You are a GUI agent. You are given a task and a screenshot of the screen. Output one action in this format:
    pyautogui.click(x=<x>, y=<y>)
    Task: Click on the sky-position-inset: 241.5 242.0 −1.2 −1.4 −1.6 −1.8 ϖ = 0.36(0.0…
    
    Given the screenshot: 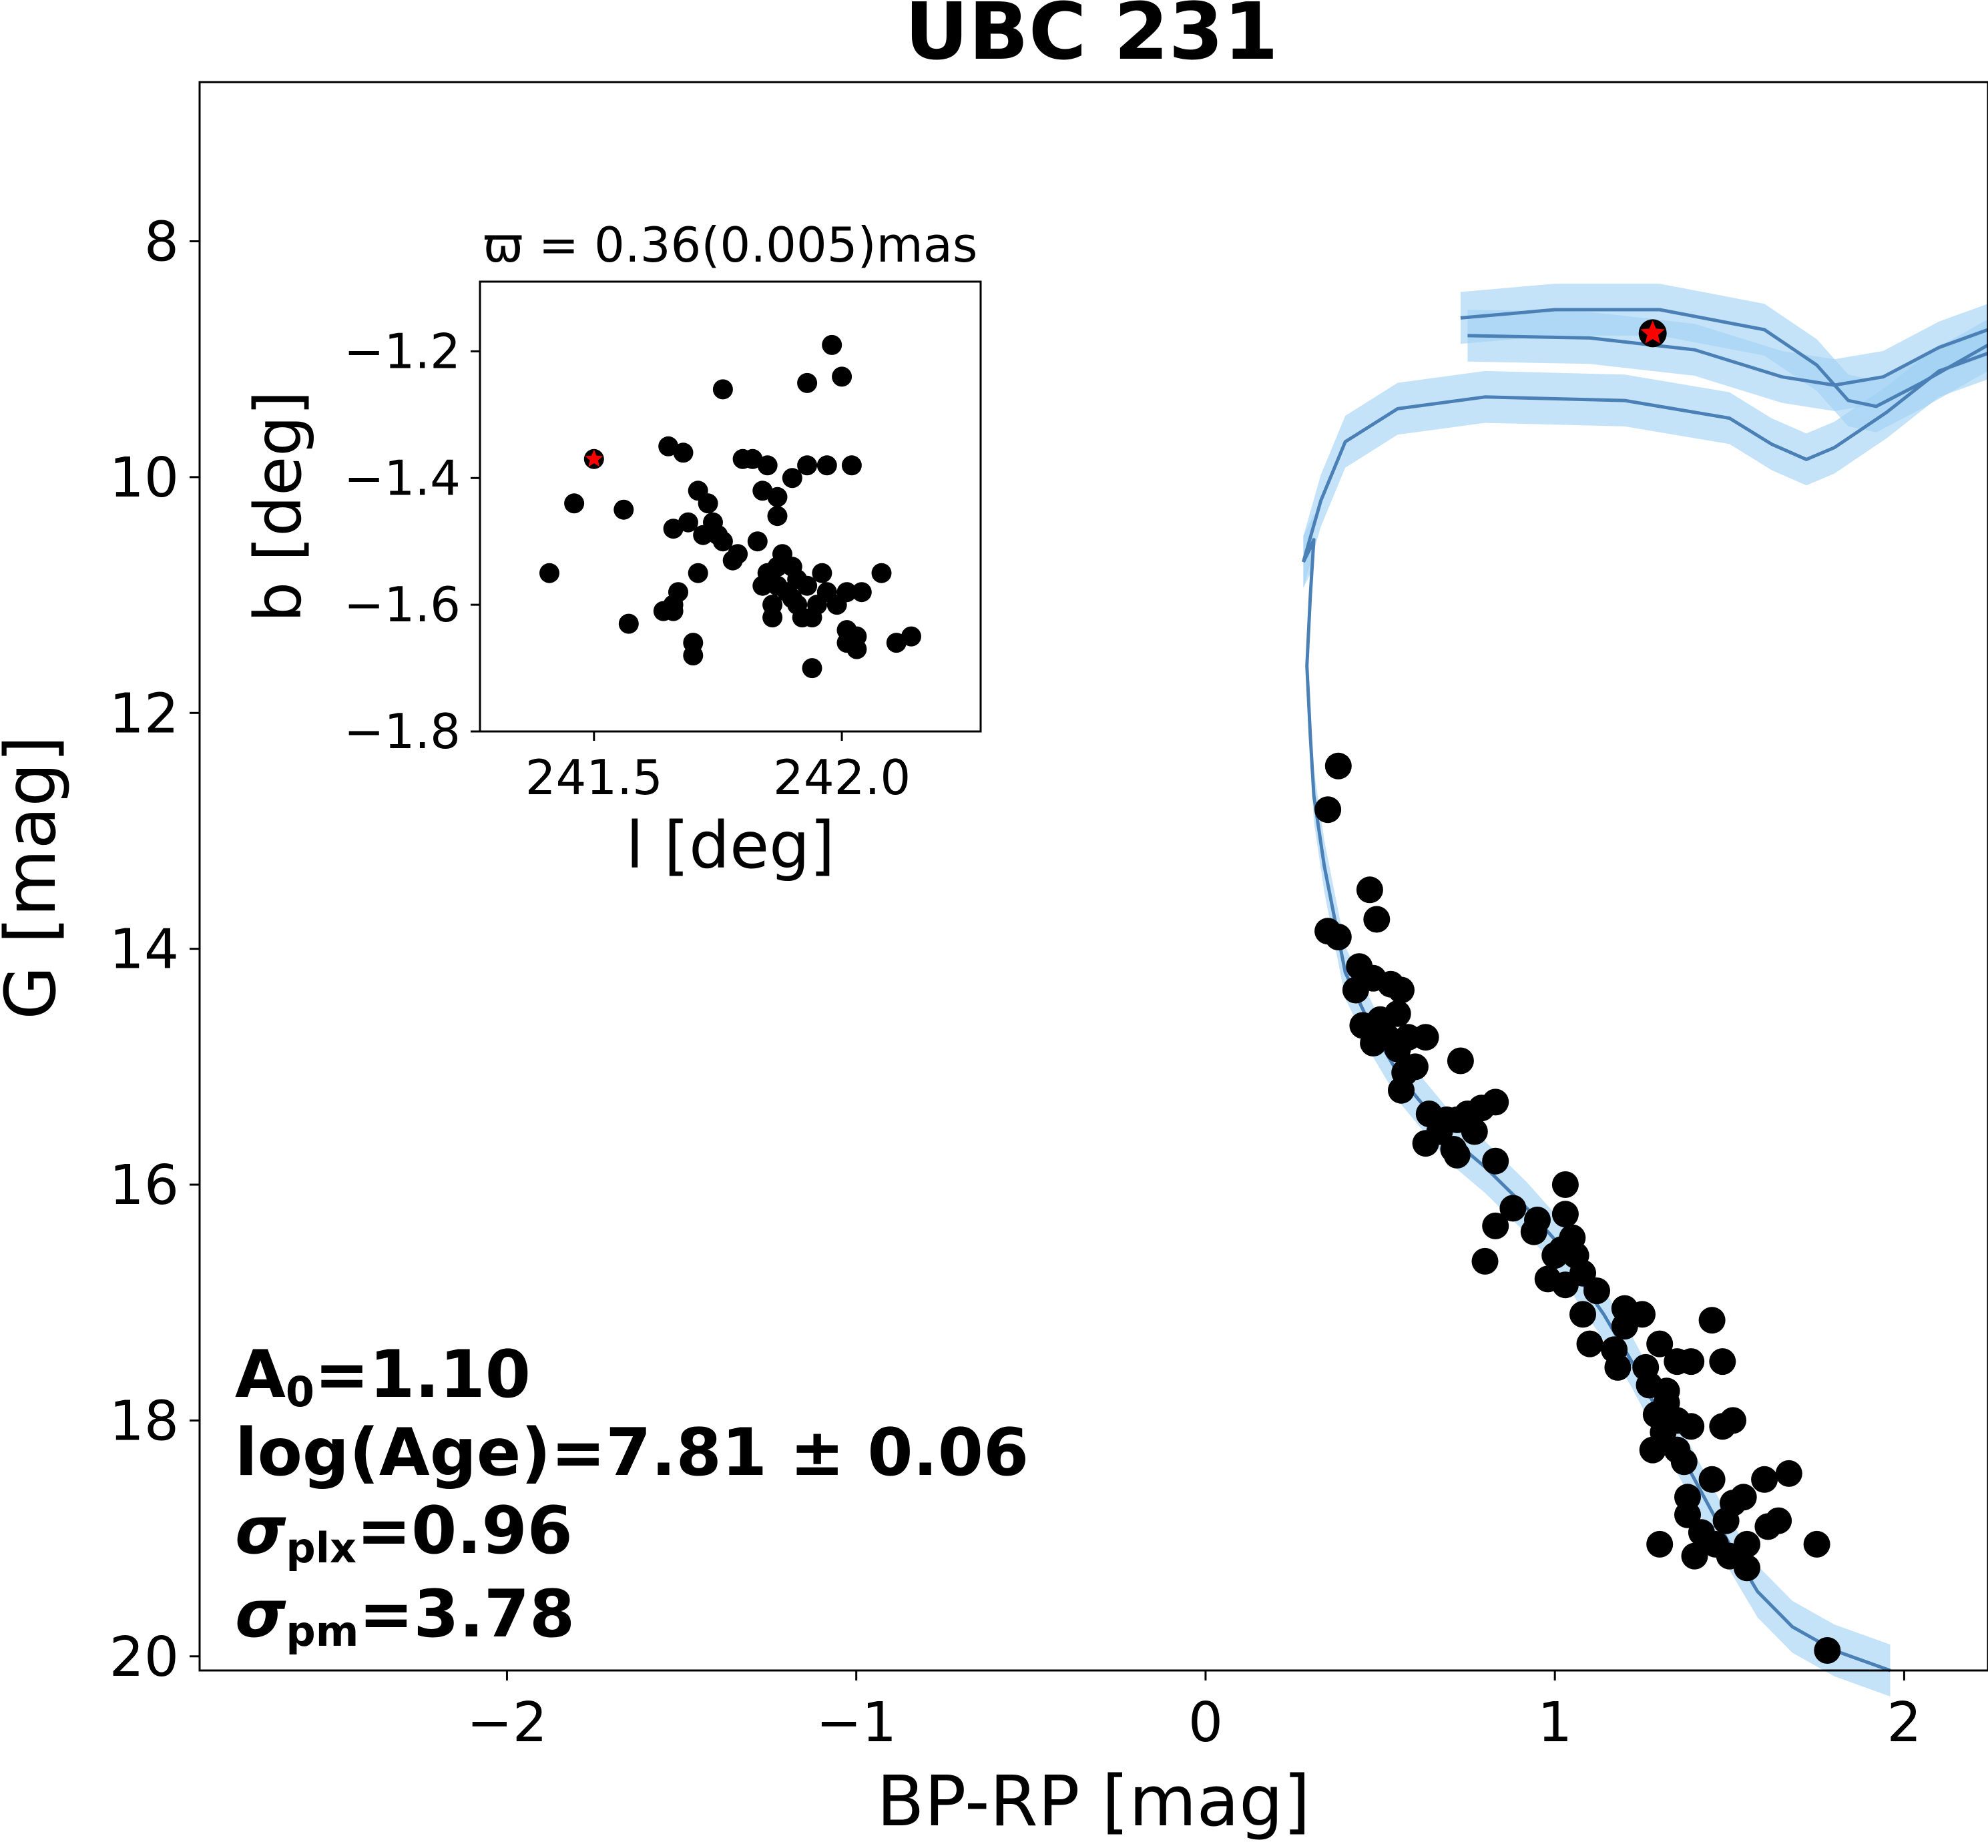 What is the action you would take?
    pyautogui.click(x=611, y=550)
    